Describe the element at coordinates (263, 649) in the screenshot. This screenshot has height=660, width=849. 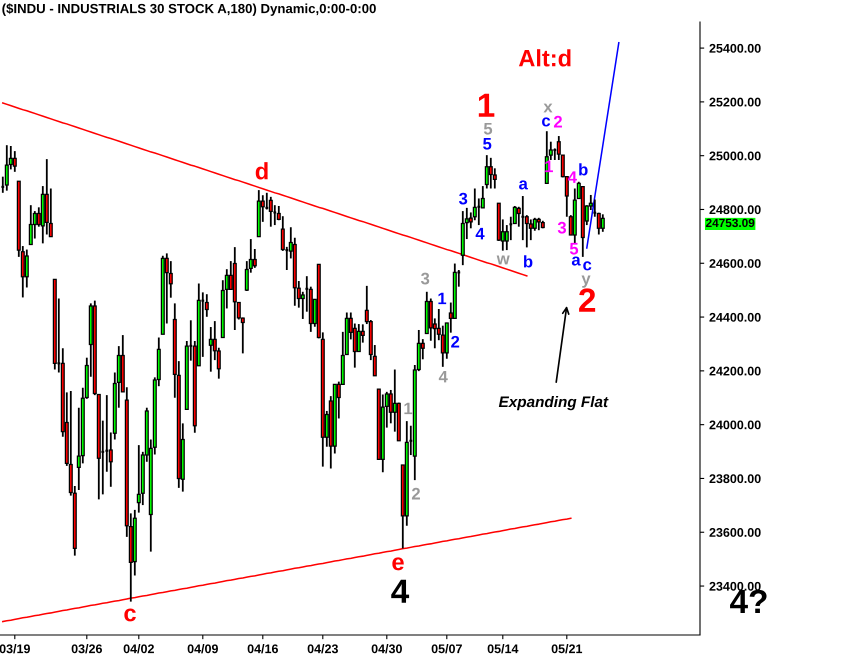
I see `x-tick-label: 04/16` at that location.